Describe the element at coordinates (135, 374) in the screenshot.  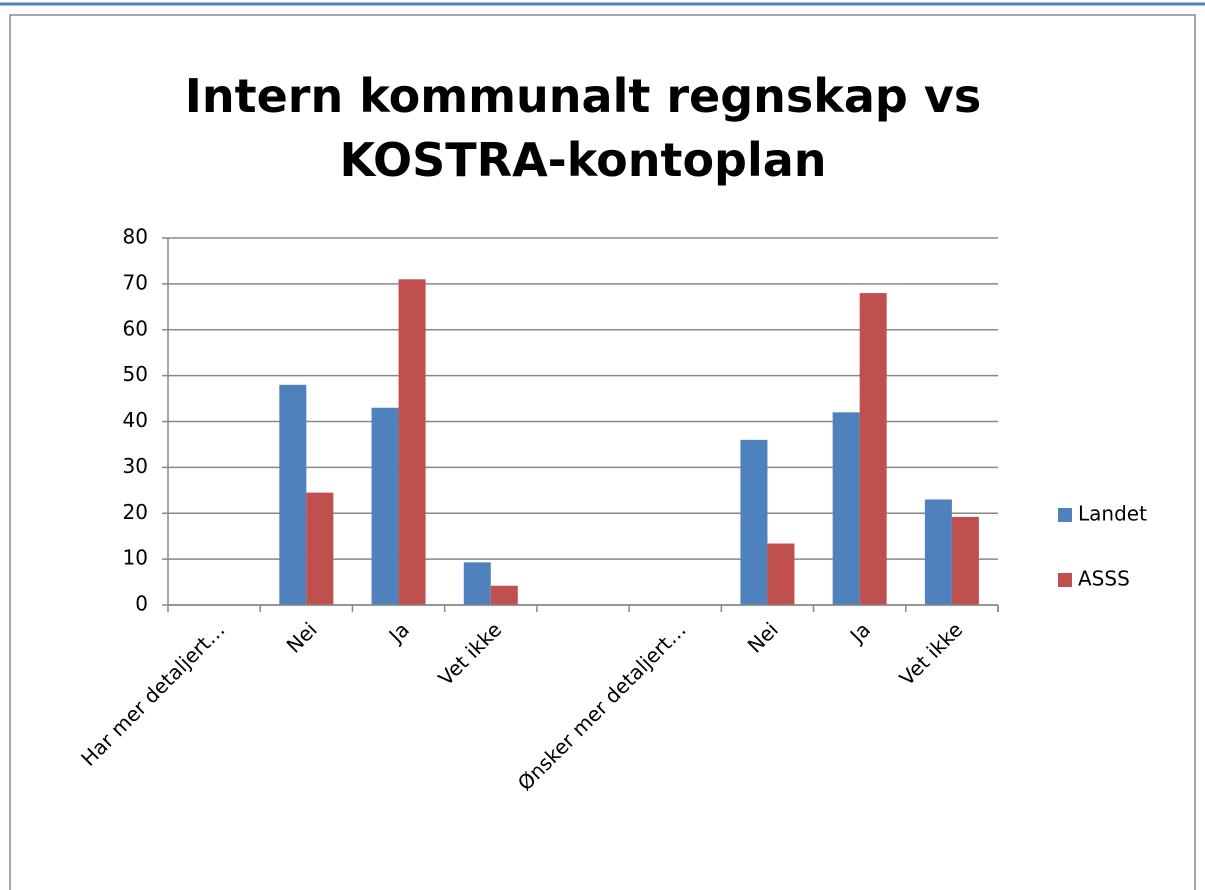
I see `y-tick-label: 50` at that location.